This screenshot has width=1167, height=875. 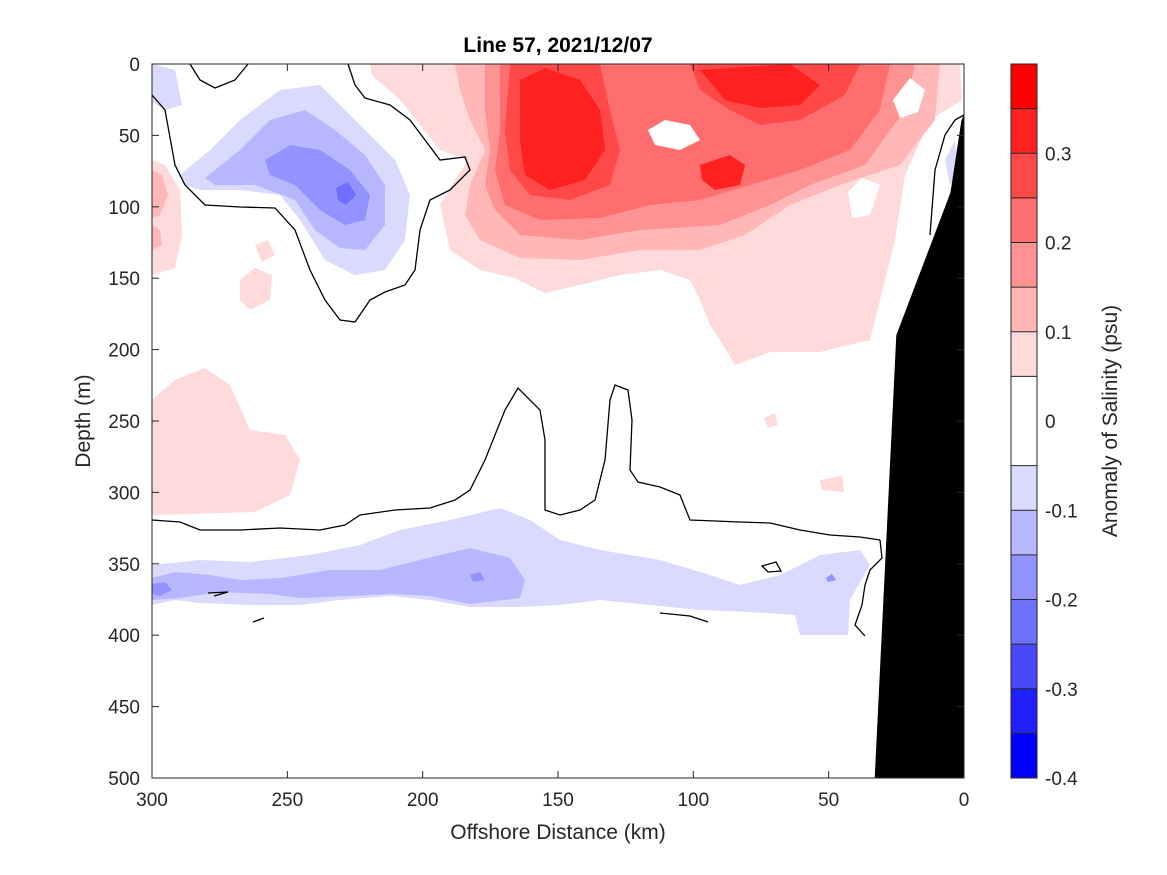 I want to click on colorbar-tick-label: -0.3, so click(x=1061, y=690).